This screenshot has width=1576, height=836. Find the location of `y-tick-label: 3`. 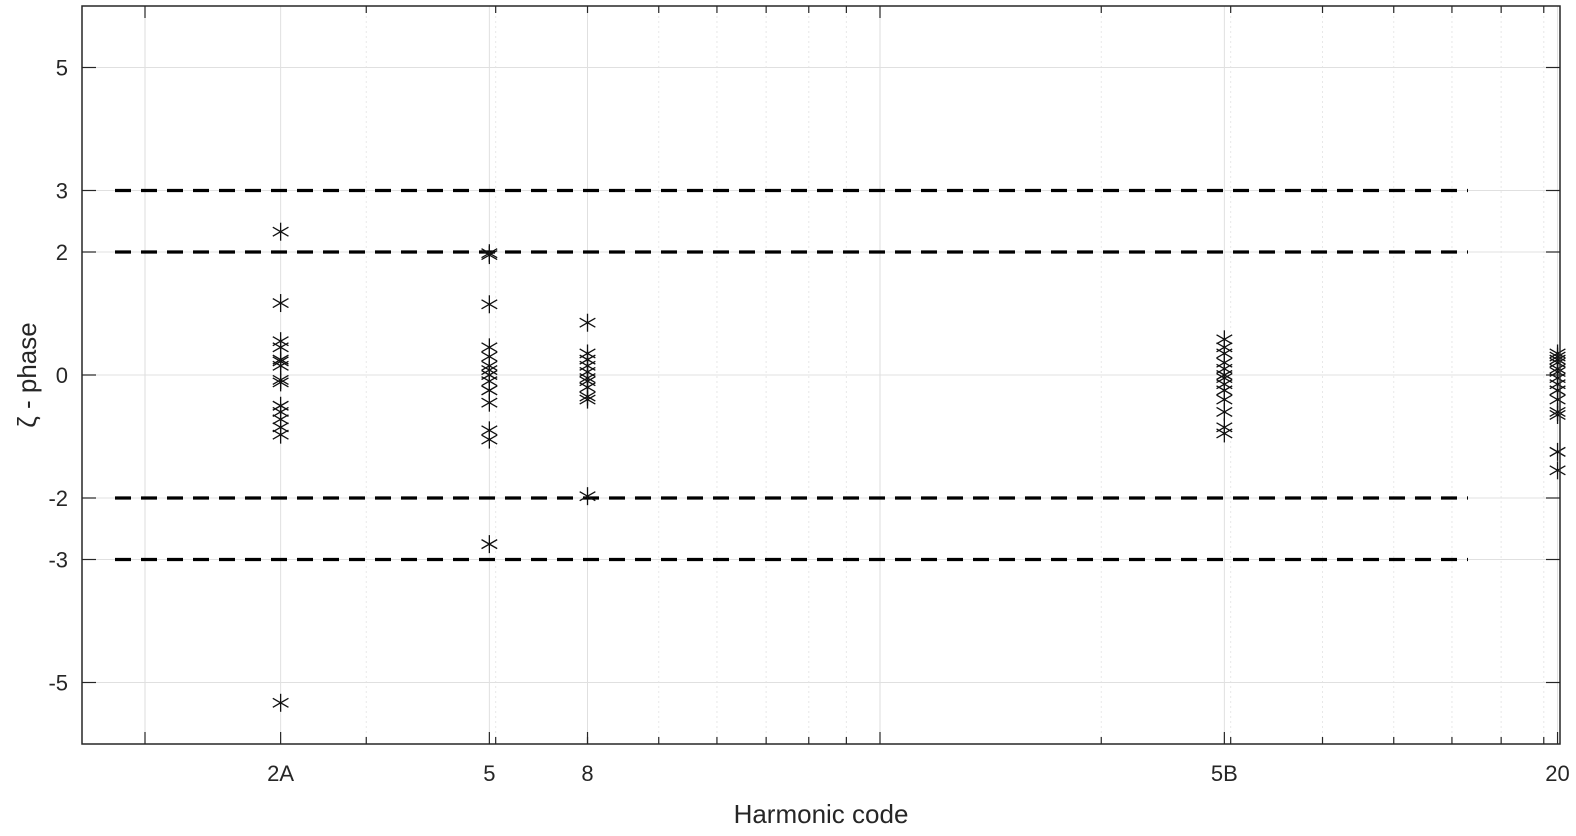

y-tick-label: 3 is located at coordinates (62, 191).